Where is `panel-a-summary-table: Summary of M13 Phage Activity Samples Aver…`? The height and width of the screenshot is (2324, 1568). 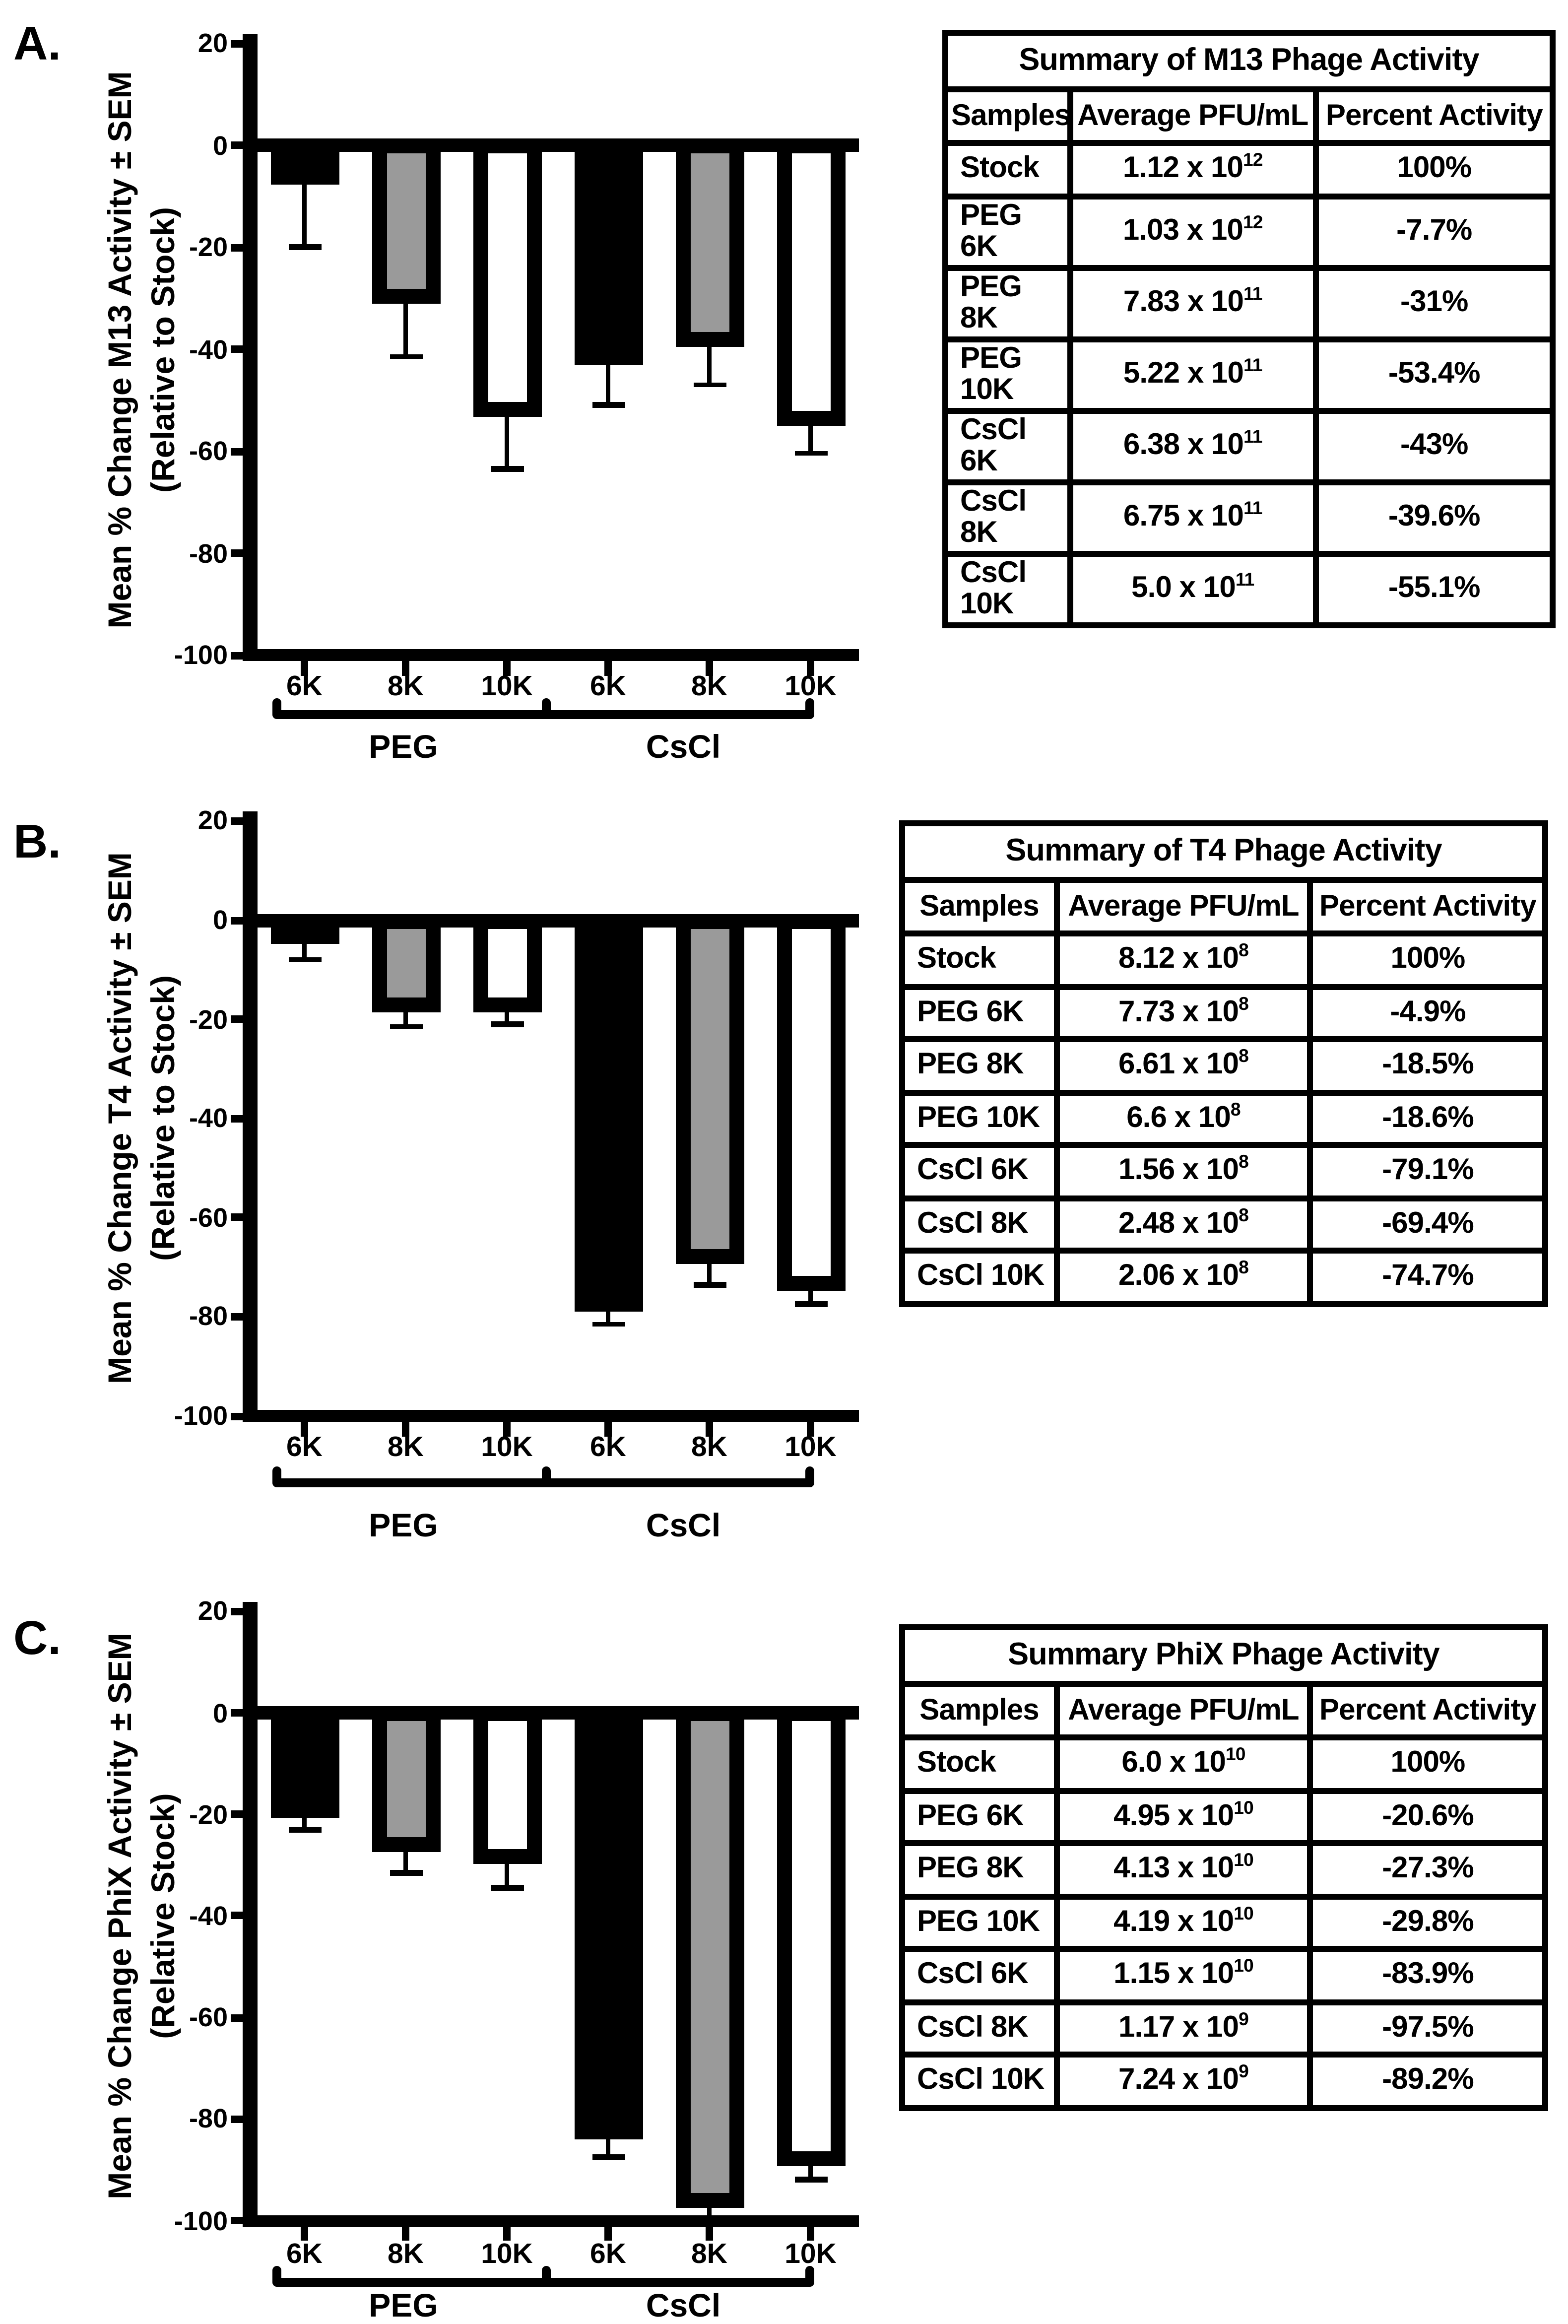
panel-a-summary-table: Summary of M13 Phage Activity Samples Aver… is located at coordinates (1249, 329).